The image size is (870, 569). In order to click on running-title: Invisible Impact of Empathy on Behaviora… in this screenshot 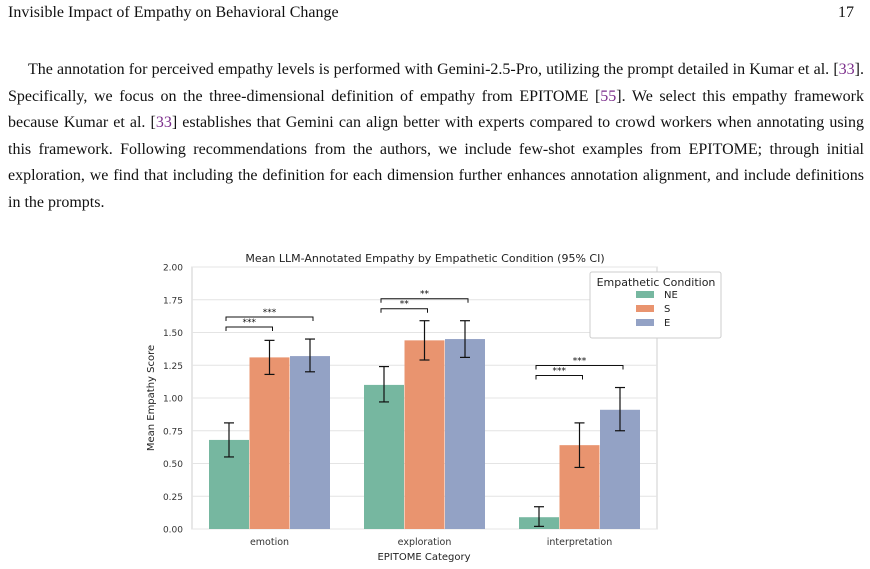, I will do `click(173, 12)`.